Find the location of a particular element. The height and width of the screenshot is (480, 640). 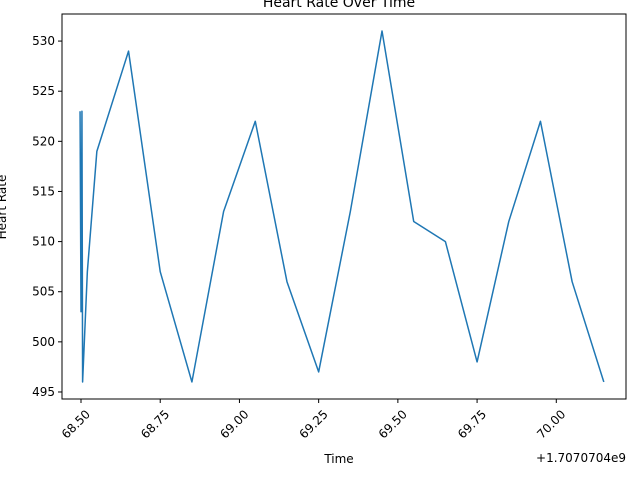

y-tick-label: 530 is located at coordinates (43, 41).